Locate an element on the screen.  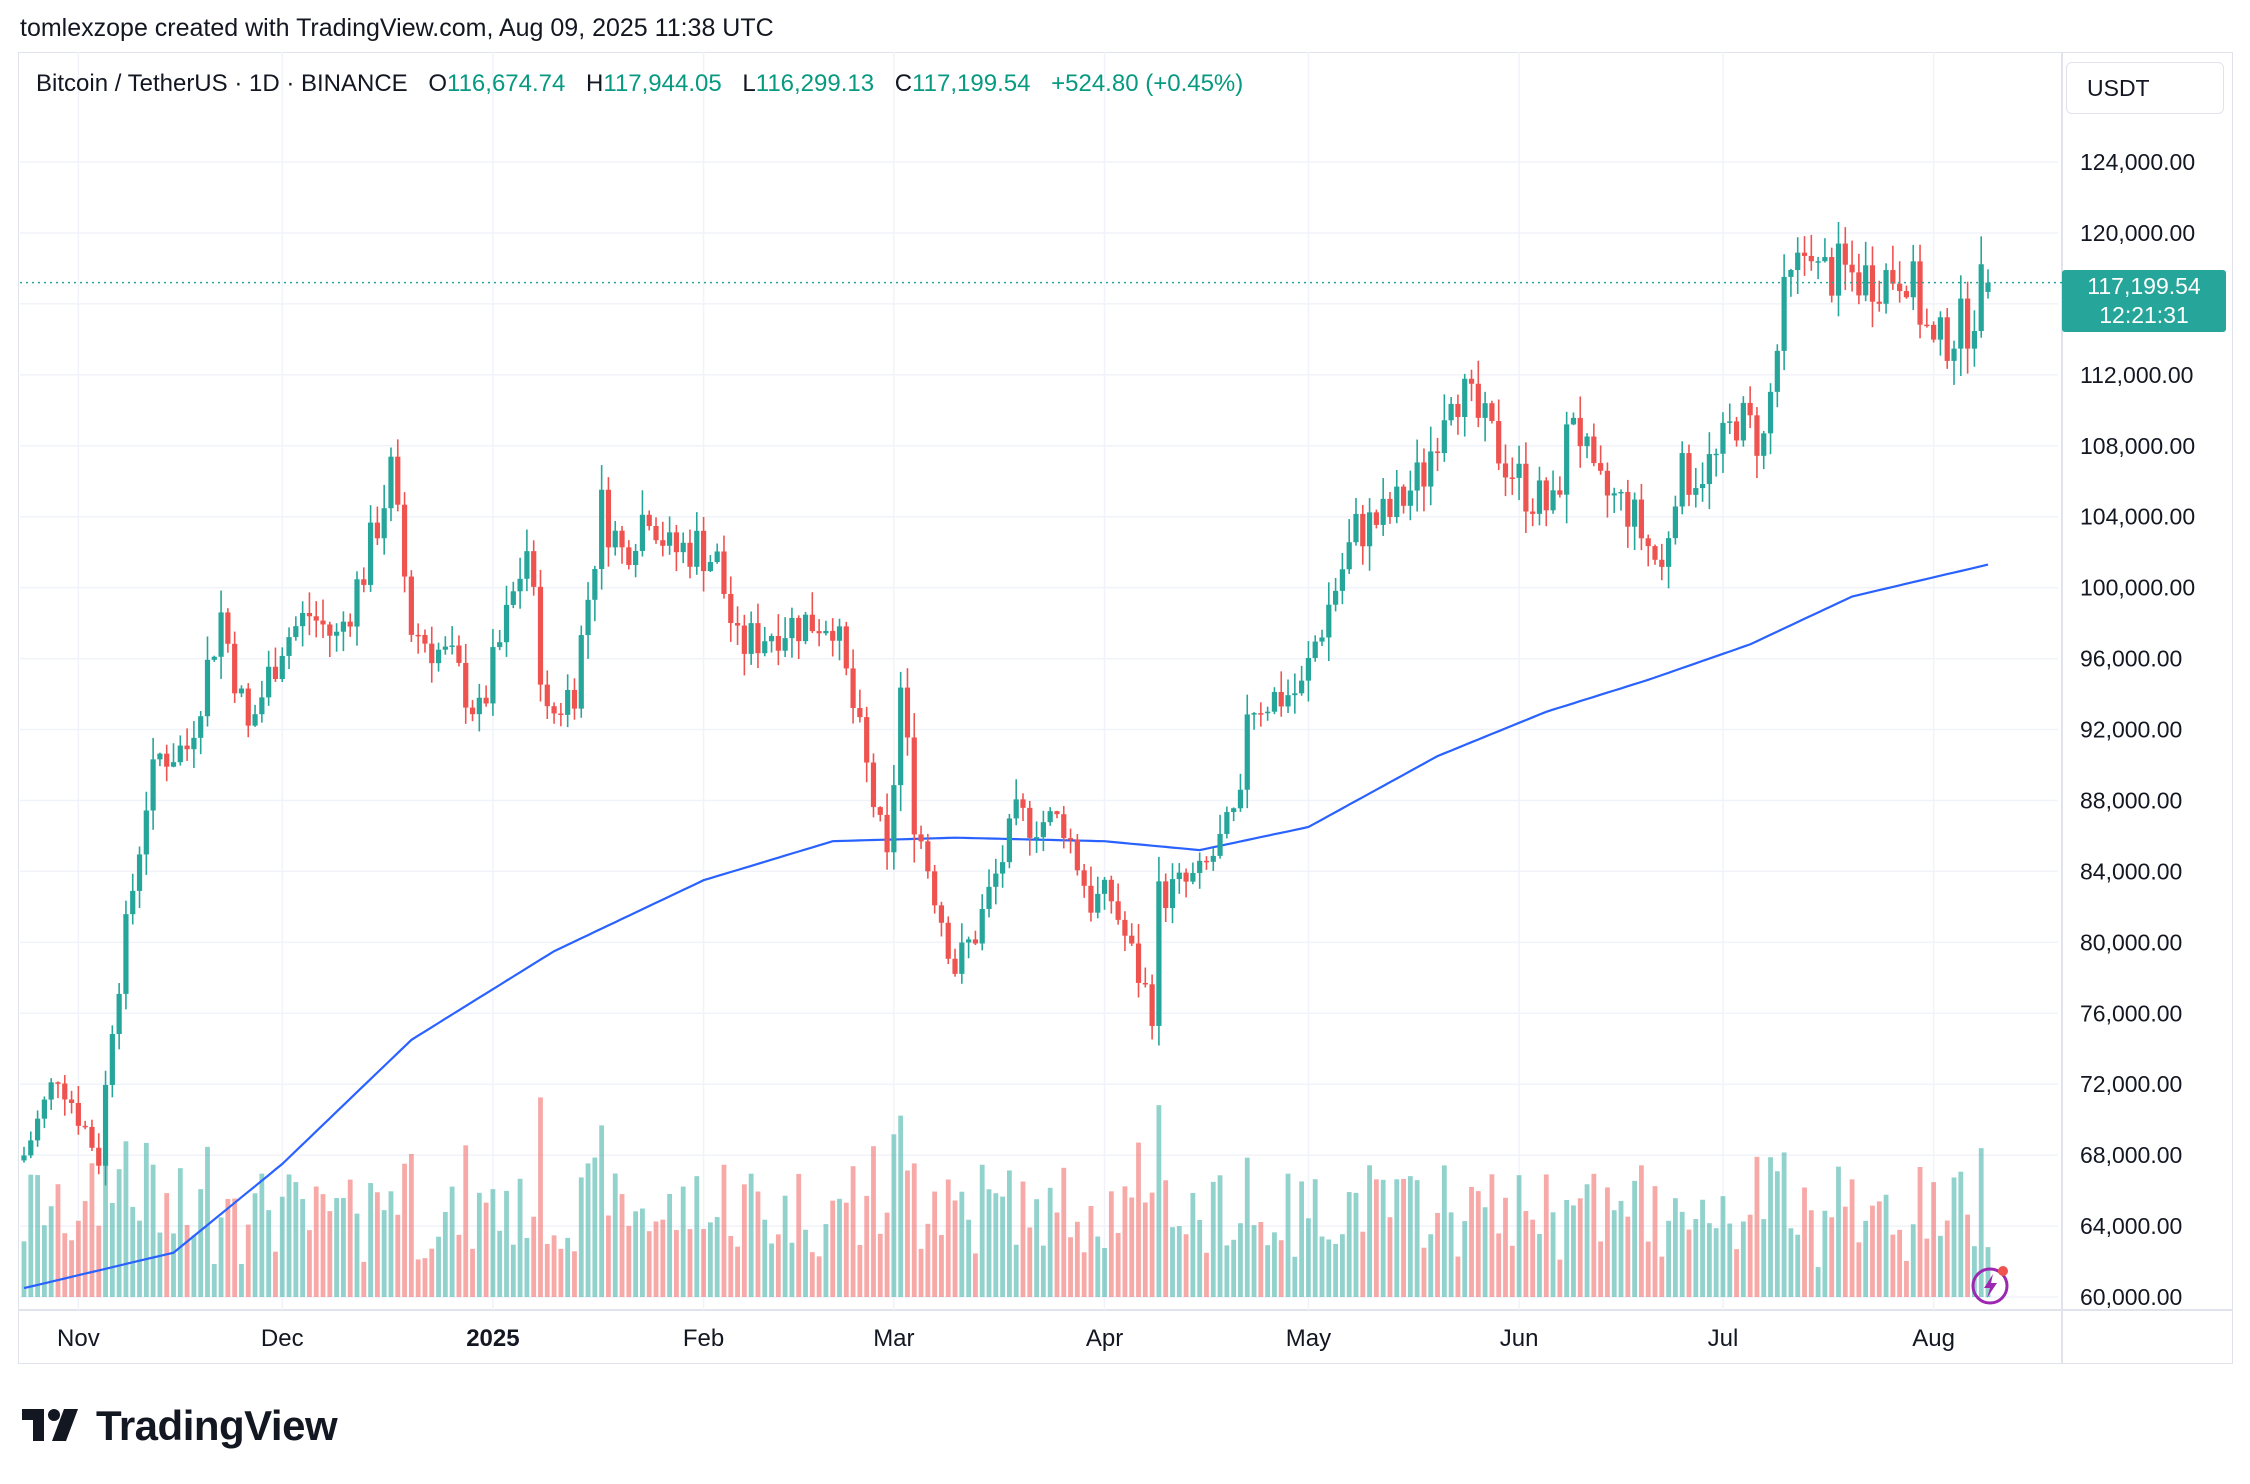
price-tick-label: 84,000.00 is located at coordinates (2131, 871).